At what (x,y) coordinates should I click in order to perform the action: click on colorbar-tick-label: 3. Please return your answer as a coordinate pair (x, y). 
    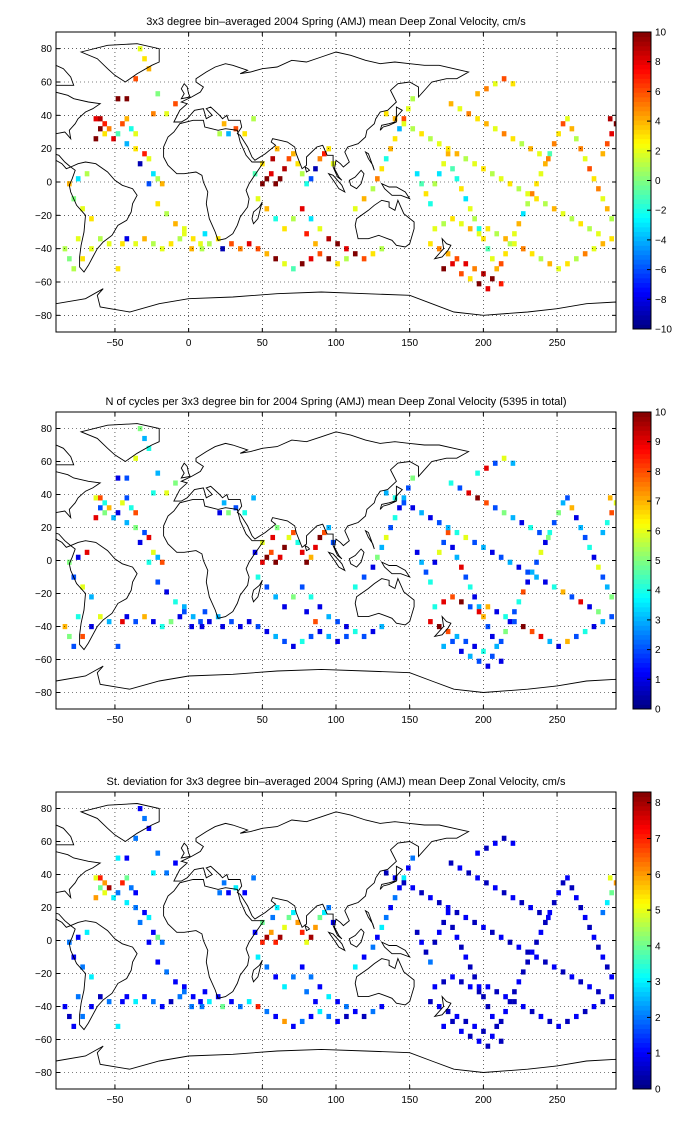
    Looking at the image, I should click on (658, 982).